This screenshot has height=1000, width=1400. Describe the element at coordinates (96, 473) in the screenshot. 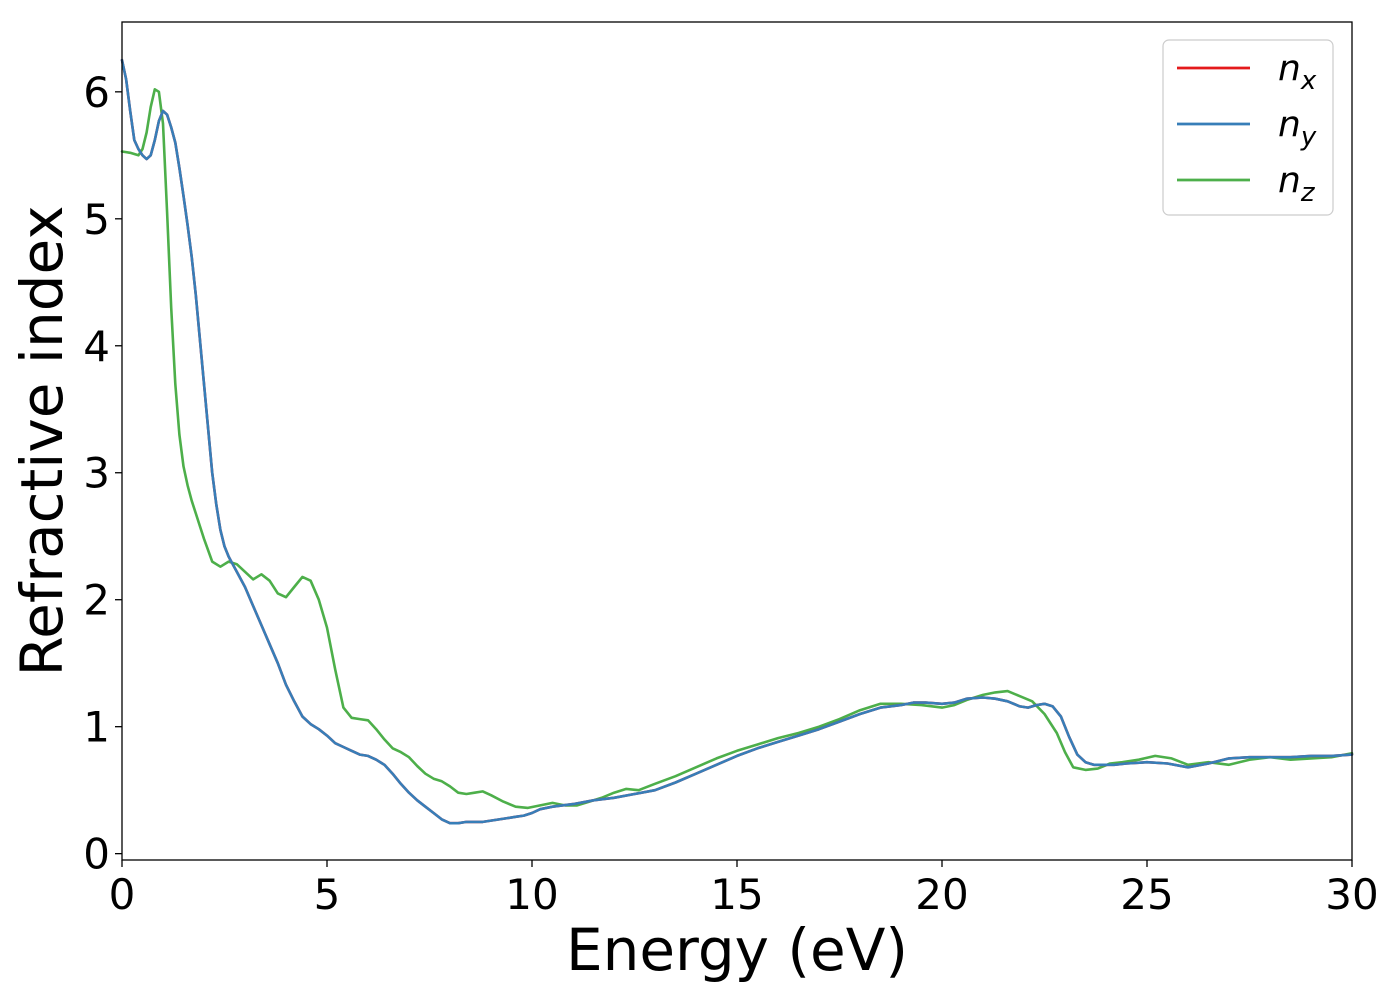

I see `y-tick-label: 3` at that location.